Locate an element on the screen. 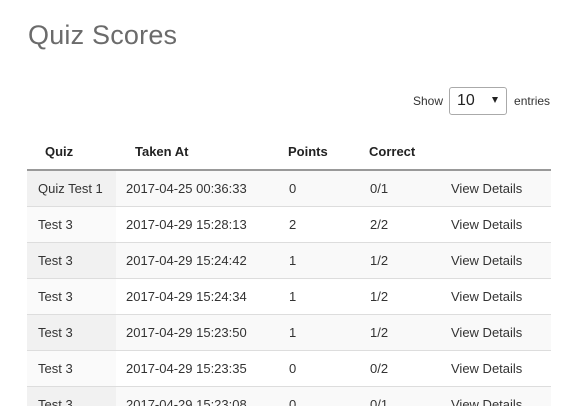 Image resolution: width=588 pixels, height=406 pixels. column-header-quiz: Quiz is located at coordinates (71, 152).